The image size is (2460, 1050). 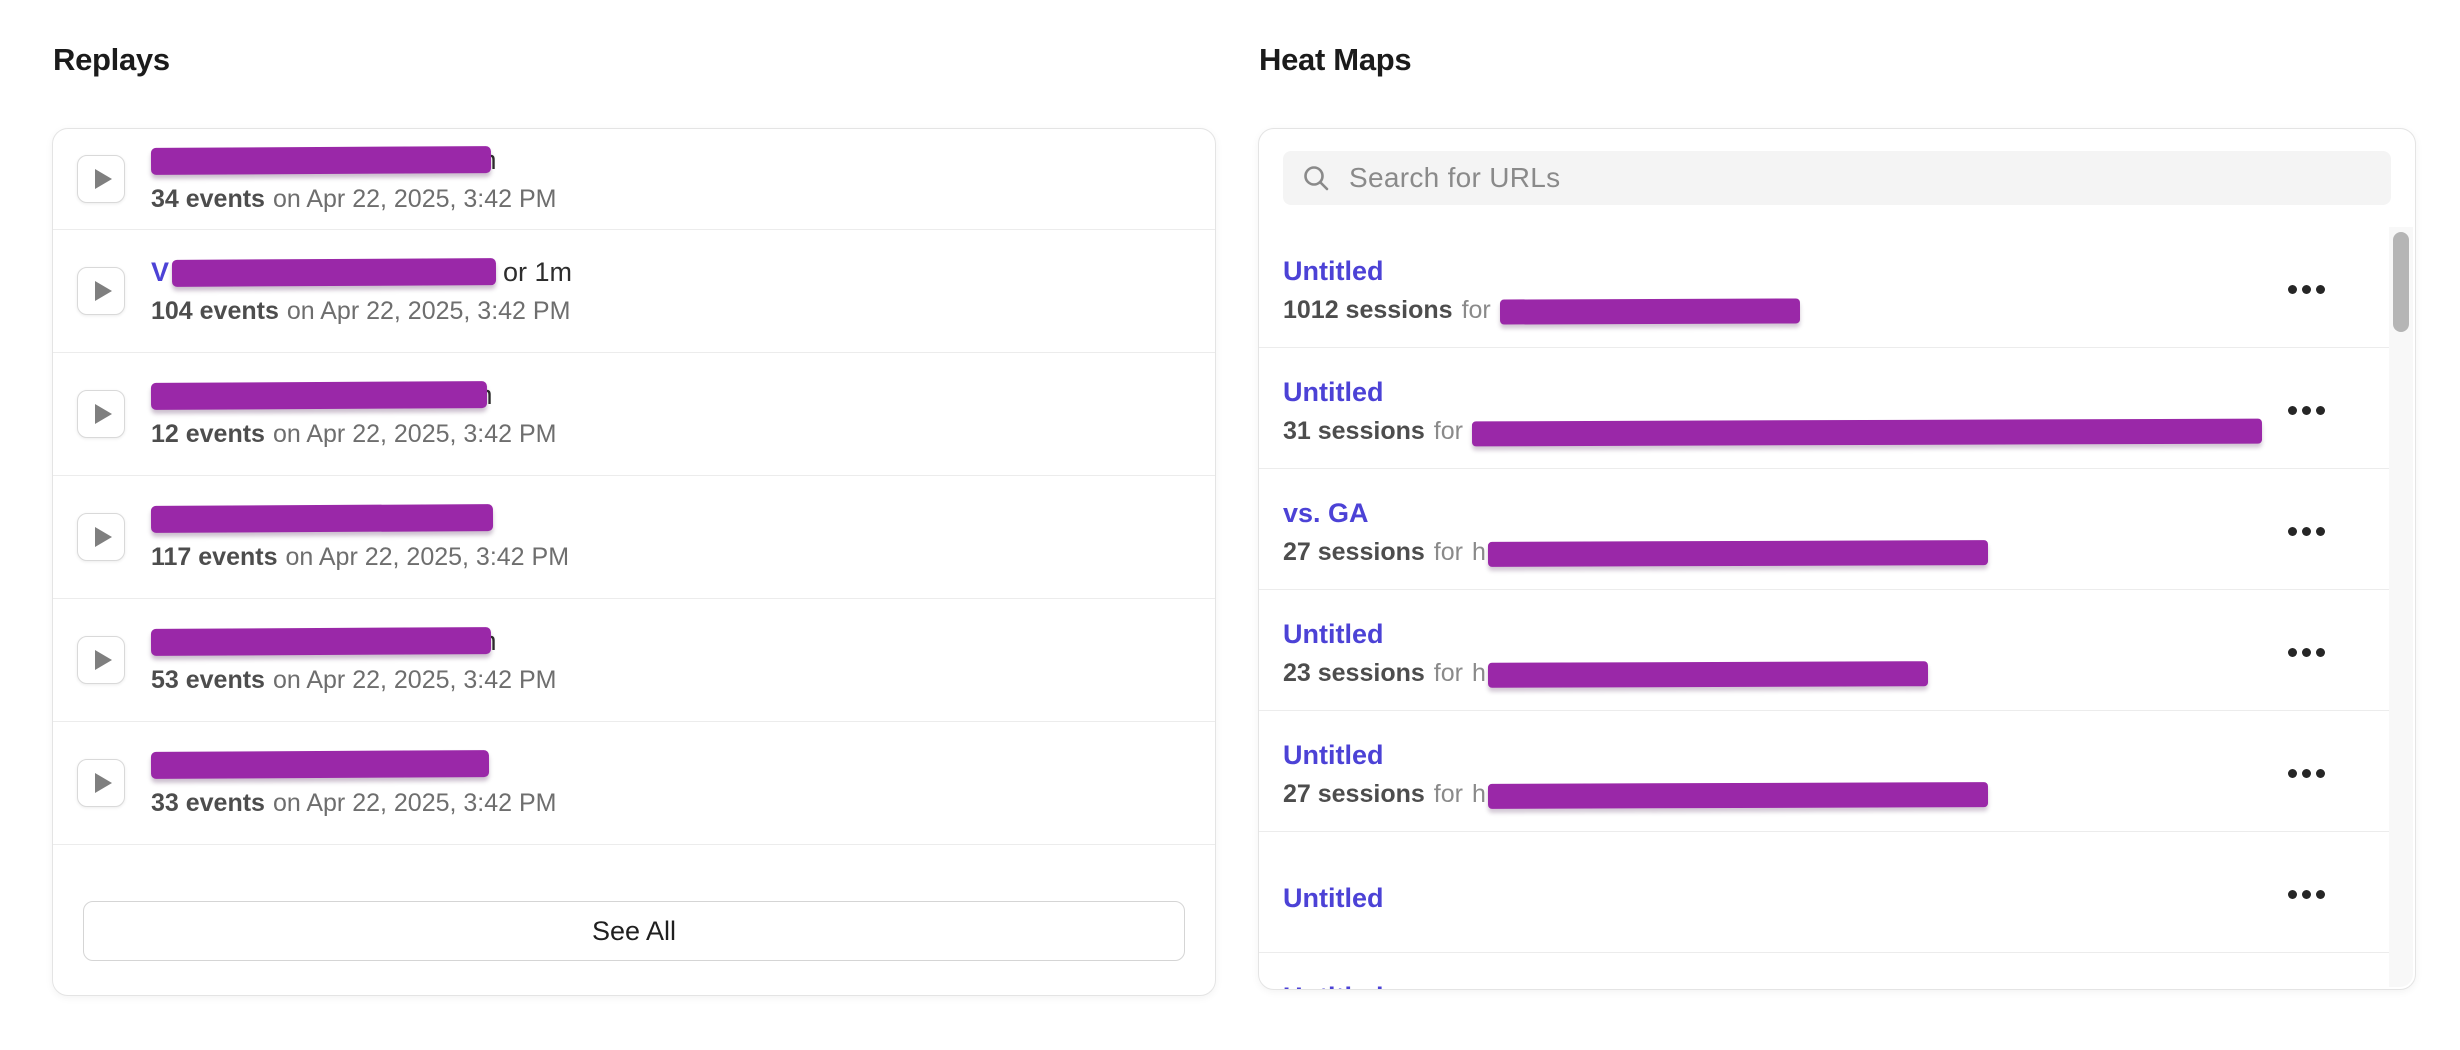 I want to click on replay-row: 117 events on Apr 22, 2025, 3:42 PM, so click(x=634, y=537).